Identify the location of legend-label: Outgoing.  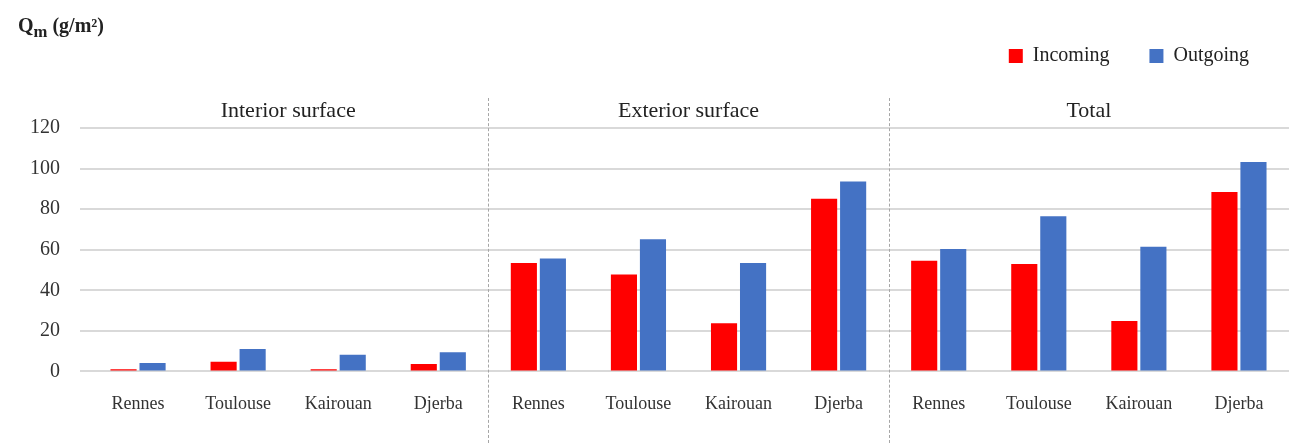
(1211, 55).